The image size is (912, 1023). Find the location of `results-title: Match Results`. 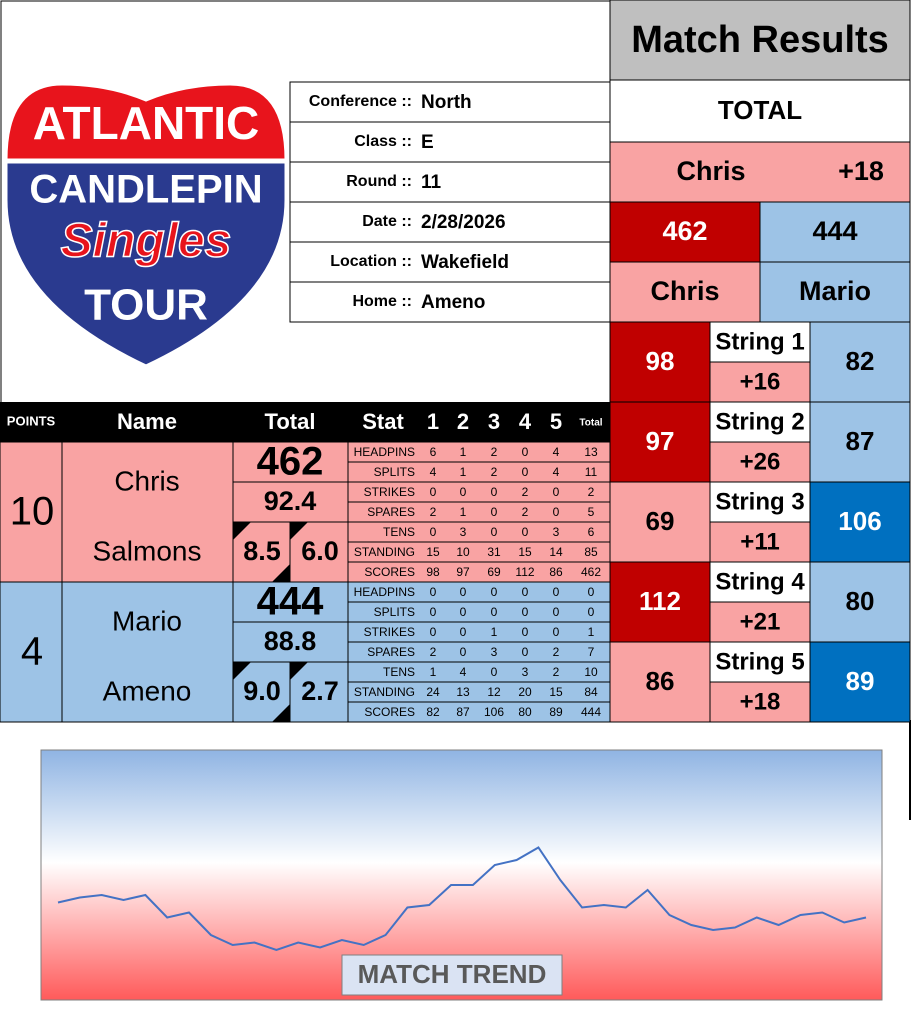

results-title: Match Results is located at coordinates (760, 40).